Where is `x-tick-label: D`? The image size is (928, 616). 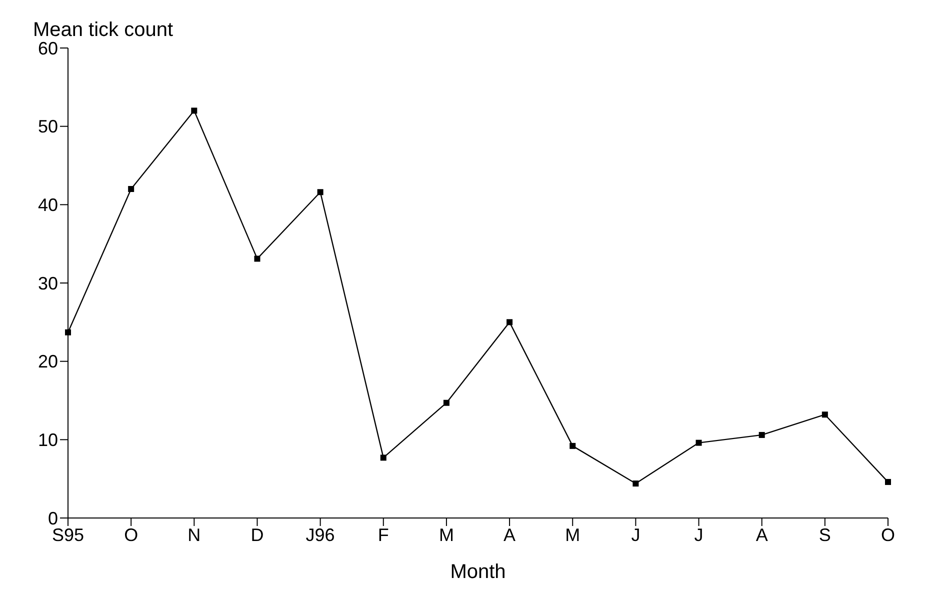
x-tick-label: D is located at coordinates (257, 534).